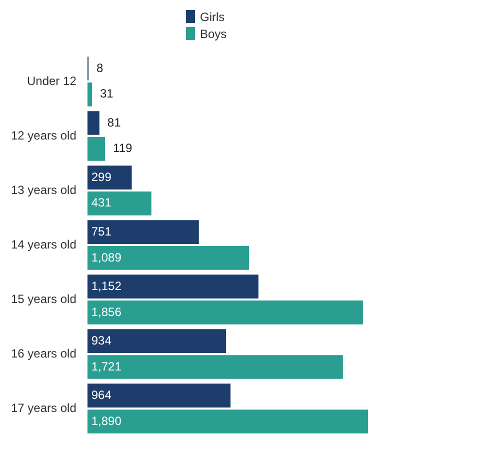 The height and width of the screenshot is (454, 500). Describe the element at coordinates (101, 231) in the screenshot. I see `data-label: 751` at that location.